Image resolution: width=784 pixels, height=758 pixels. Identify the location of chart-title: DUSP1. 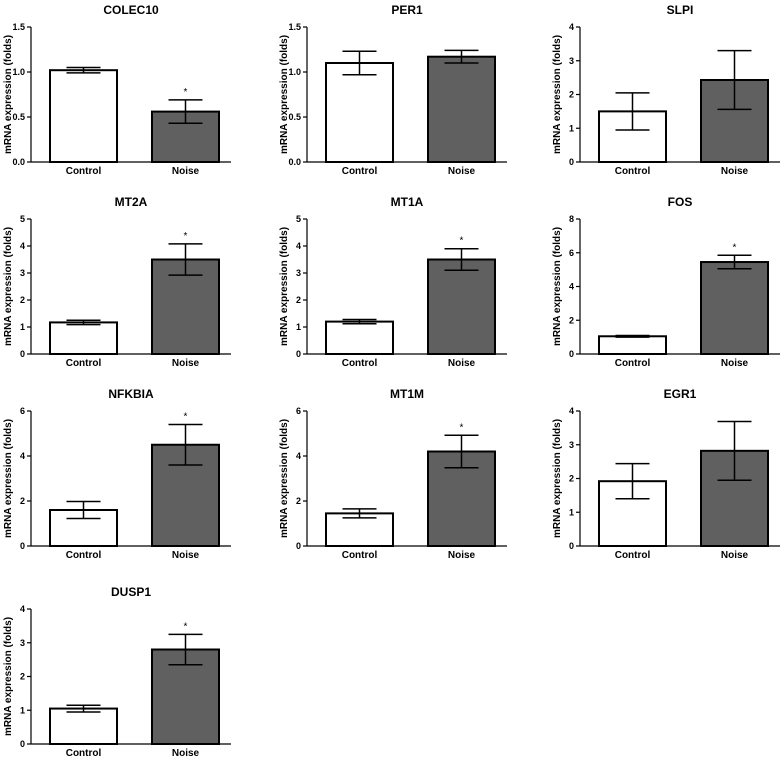
(131, 592).